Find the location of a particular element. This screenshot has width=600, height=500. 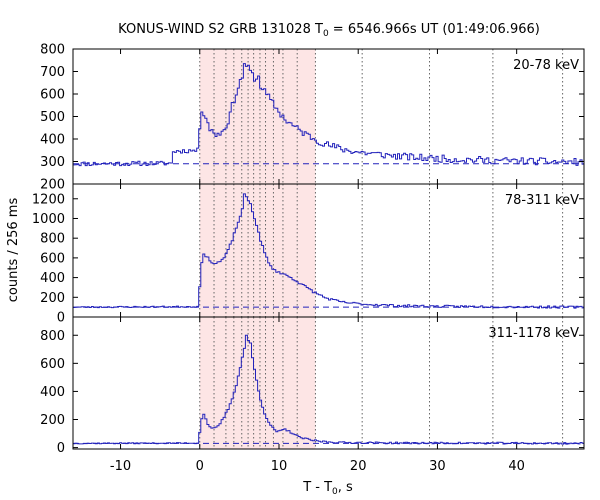

y-axis-label: counts / 256 ms is located at coordinates (13, 250).